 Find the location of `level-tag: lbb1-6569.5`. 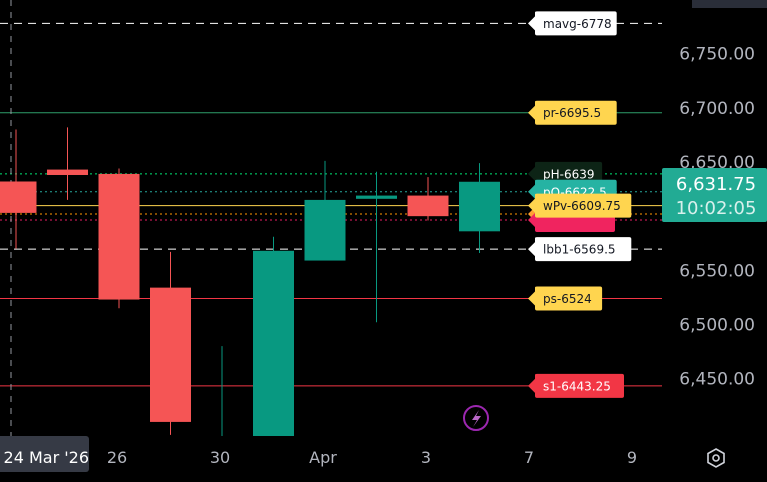

level-tag: lbb1-6569.5 is located at coordinates (580, 249).